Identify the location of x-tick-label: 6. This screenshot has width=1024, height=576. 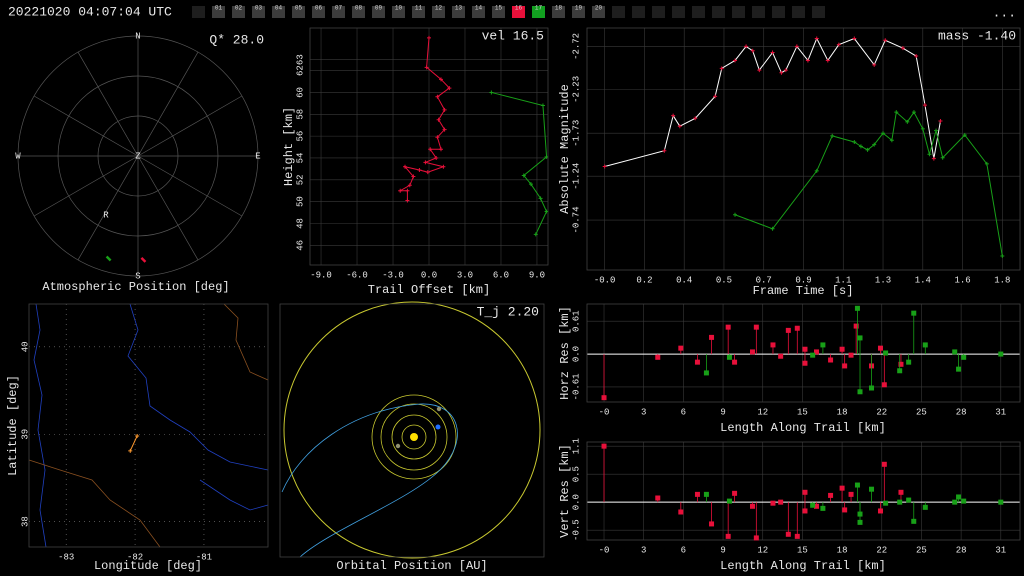
(683, 550).